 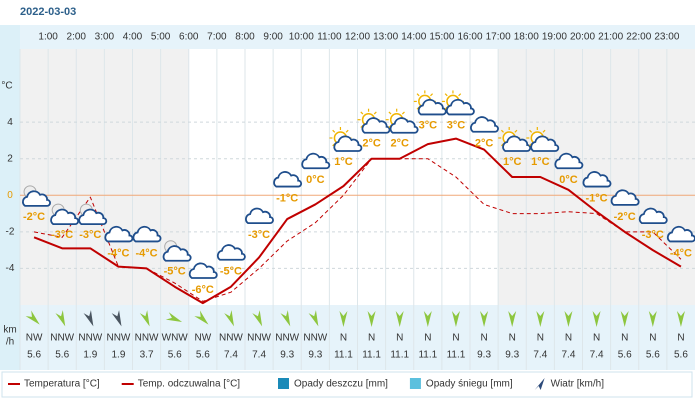 What do you see at coordinates (10, 268) in the screenshot?
I see `y-tick-label: -4` at bounding box center [10, 268].